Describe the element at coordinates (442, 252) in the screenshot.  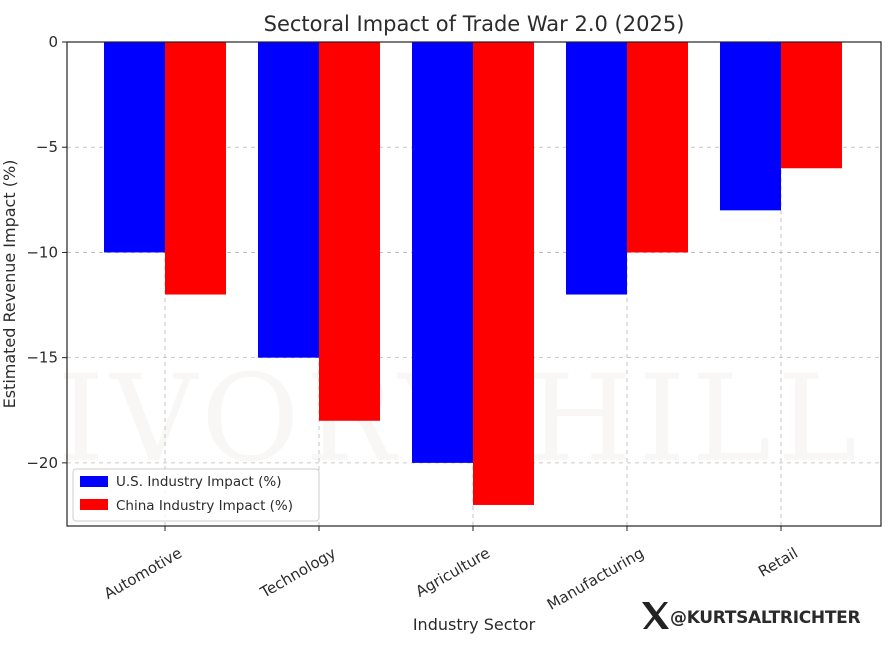
I see `bar-us-agriculture` at that location.